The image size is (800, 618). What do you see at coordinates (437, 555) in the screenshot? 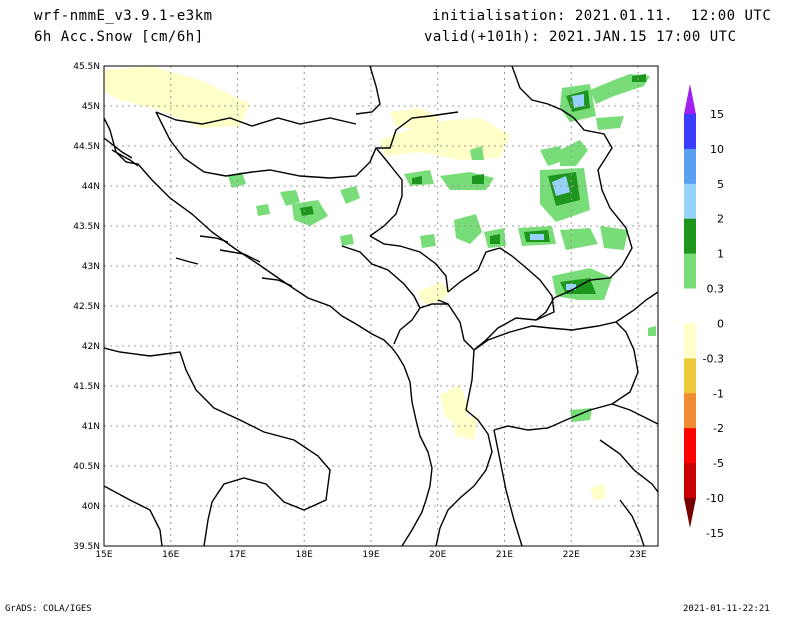
I see `longitude-label: 20E` at bounding box center [437, 555].